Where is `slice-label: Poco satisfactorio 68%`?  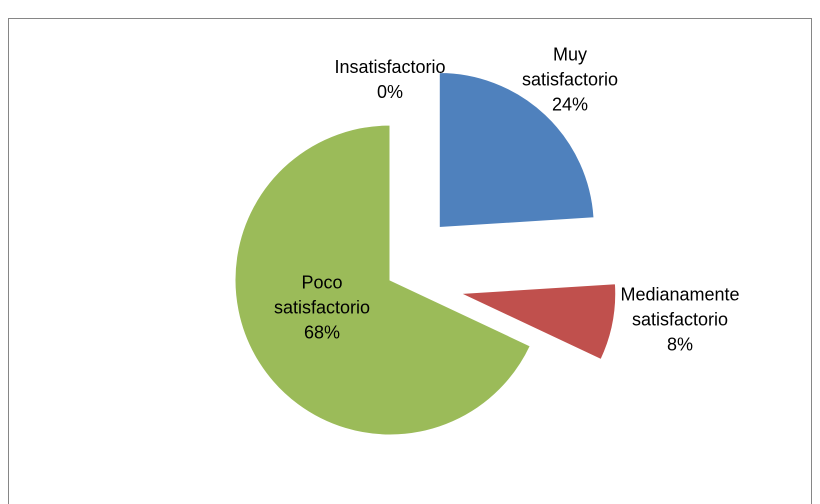 slice-label: Poco satisfactorio 68% is located at coordinates (322, 308).